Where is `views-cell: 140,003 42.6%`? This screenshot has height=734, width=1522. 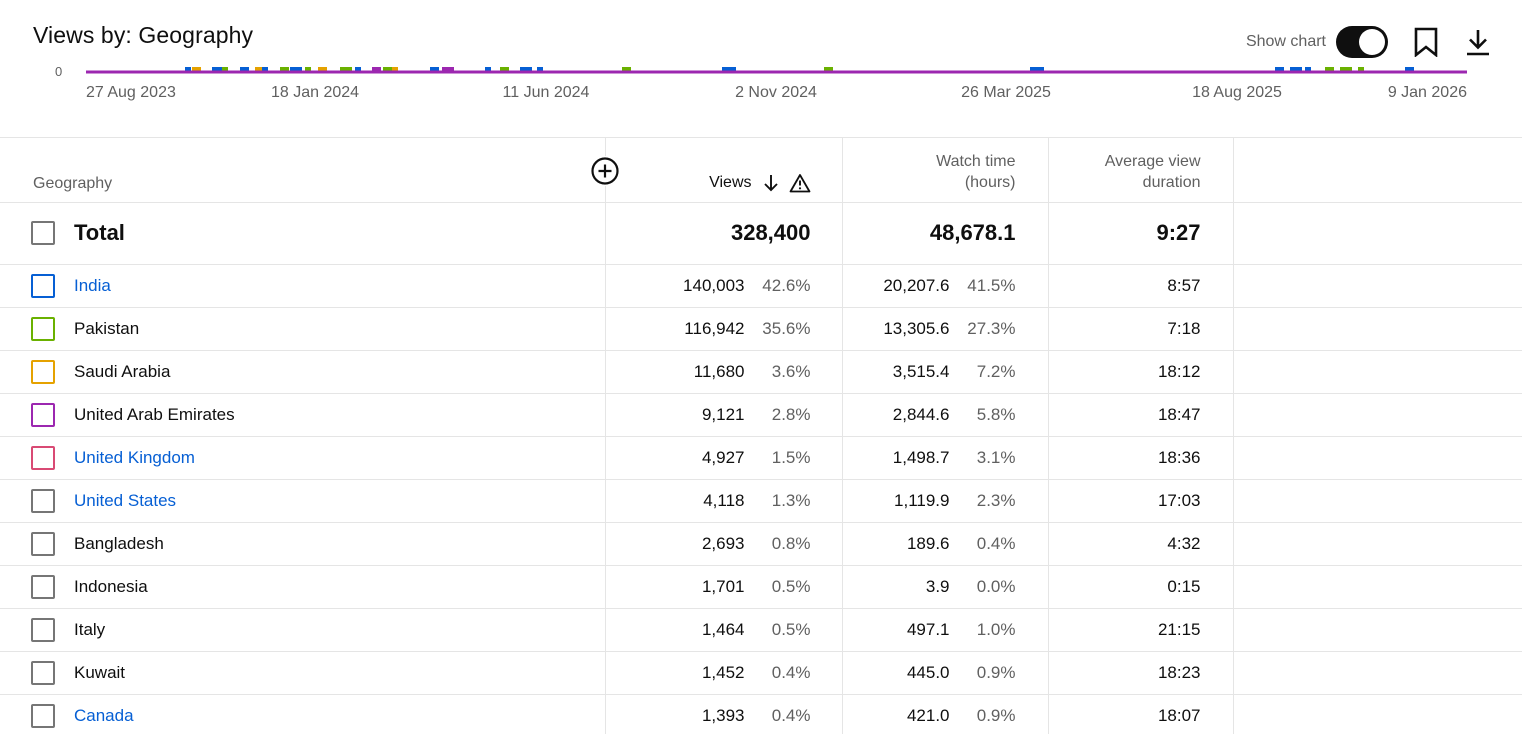 views-cell: 140,003 42.6% is located at coordinates (723, 286).